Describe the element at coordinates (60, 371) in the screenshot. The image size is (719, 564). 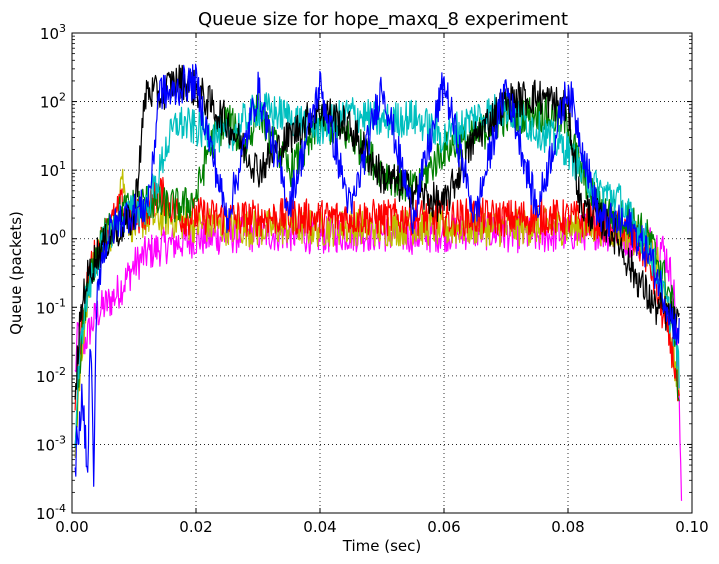
I see `y-tick-label-exponent: -2` at that location.